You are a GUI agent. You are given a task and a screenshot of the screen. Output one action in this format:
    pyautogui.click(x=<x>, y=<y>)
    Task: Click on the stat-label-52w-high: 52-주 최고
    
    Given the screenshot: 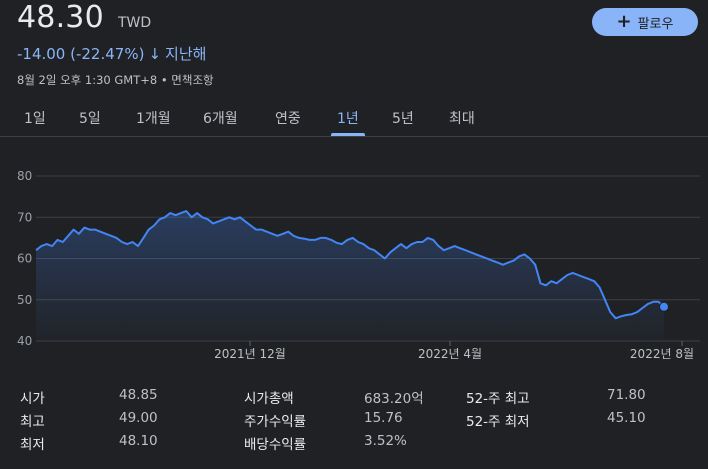 What is the action you would take?
    pyautogui.click(x=498, y=399)
    